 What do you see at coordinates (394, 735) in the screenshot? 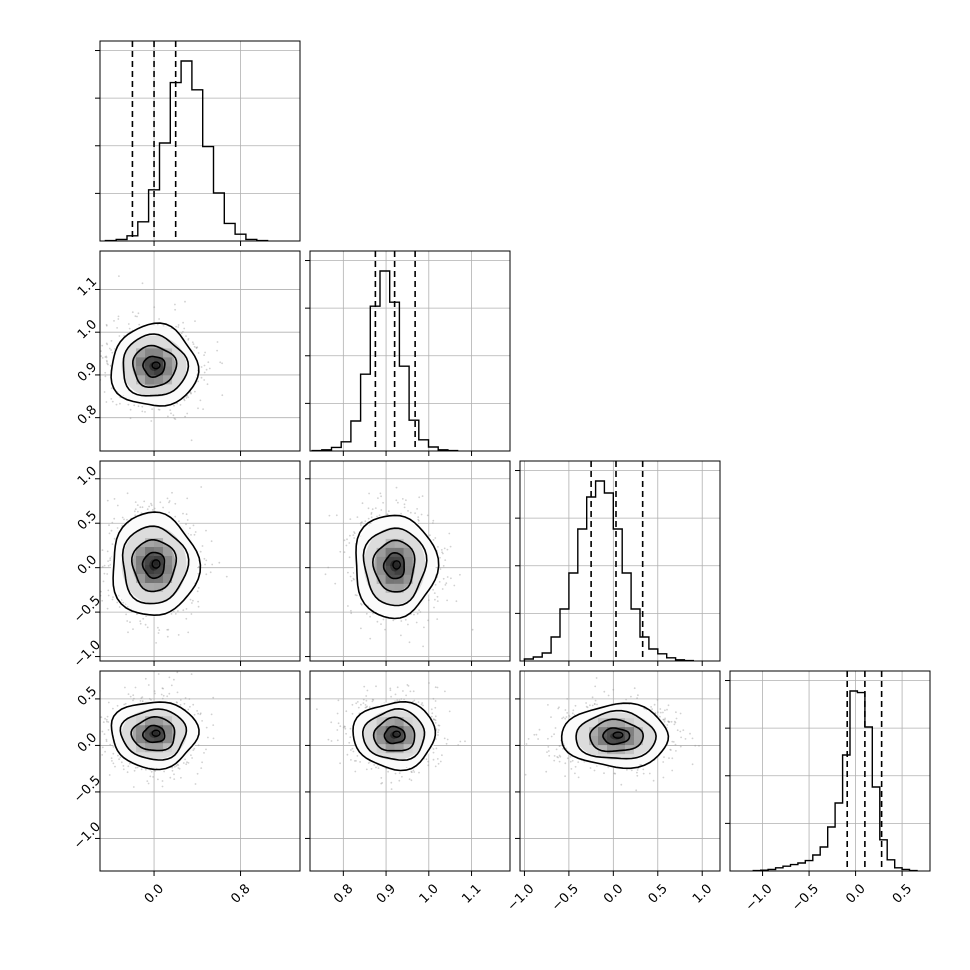
I see `contour-line` at bounding box center [394, 735].